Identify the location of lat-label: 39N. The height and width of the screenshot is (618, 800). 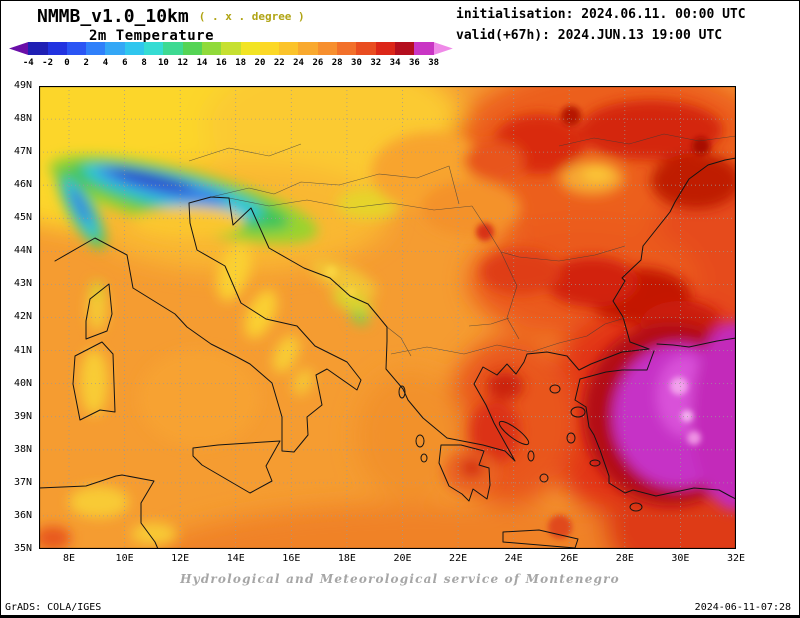
(22, 416).